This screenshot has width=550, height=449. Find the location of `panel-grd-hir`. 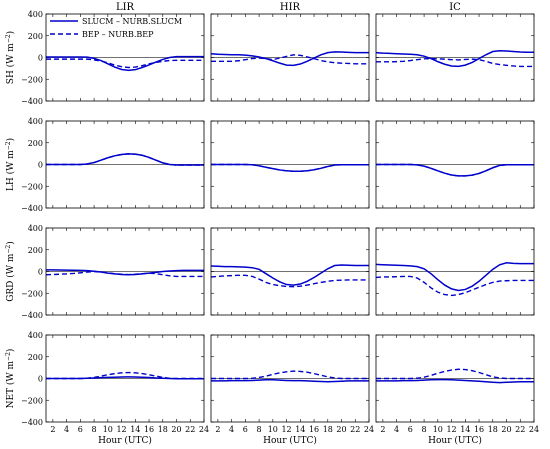

panel-grd-hir is located at coordinates (290, 271).